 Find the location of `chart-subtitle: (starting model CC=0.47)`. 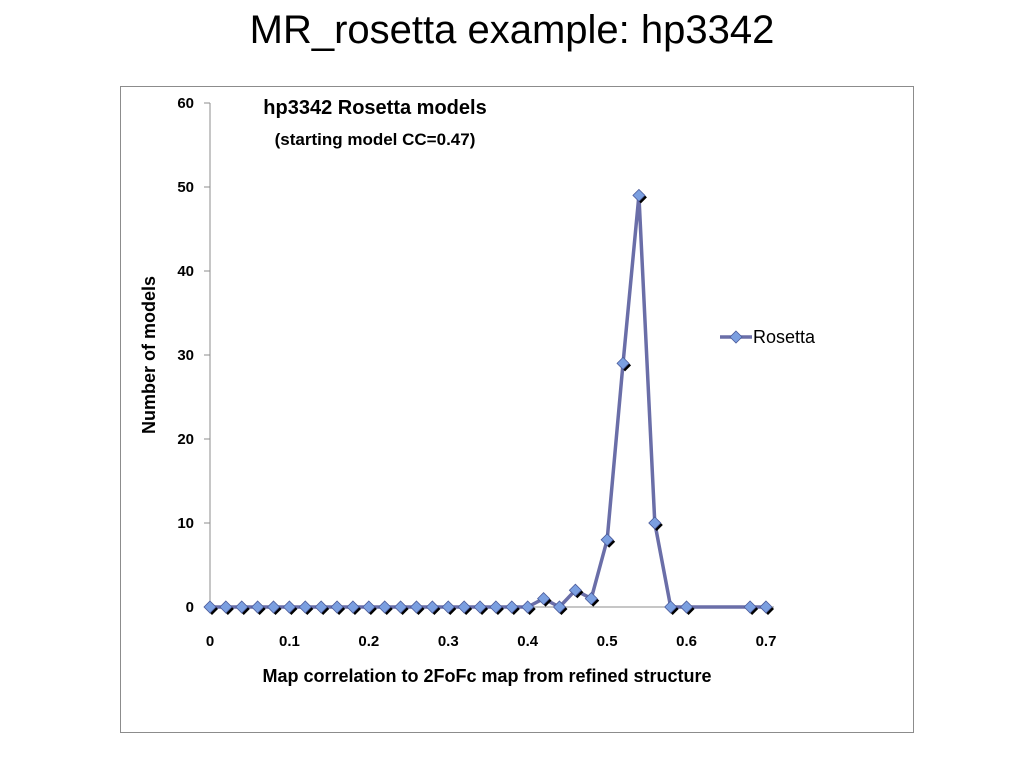

chart-subtitle: (starting model CC=0.47) is located at coordinates (375, 139).